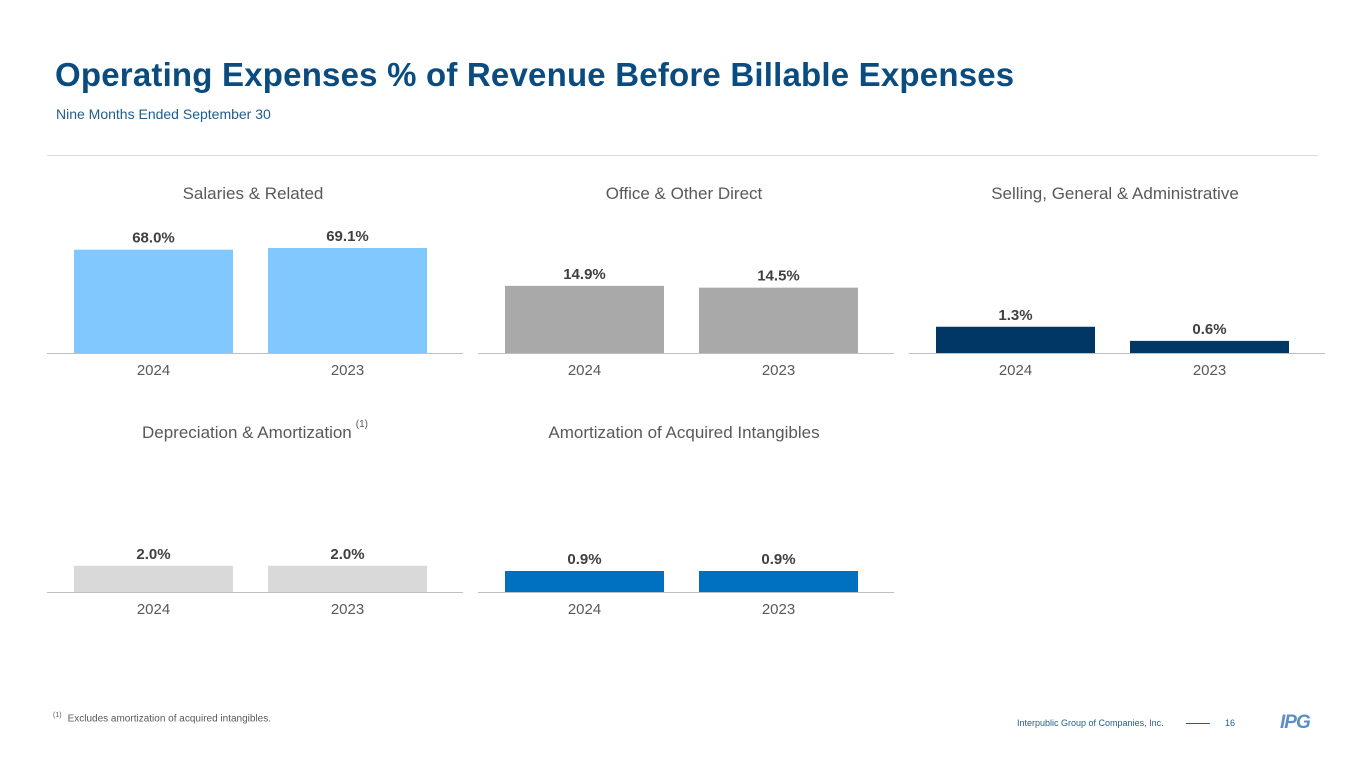  I want to click on chart-title: Depreciation & Amortization (1), so click(254, 430).